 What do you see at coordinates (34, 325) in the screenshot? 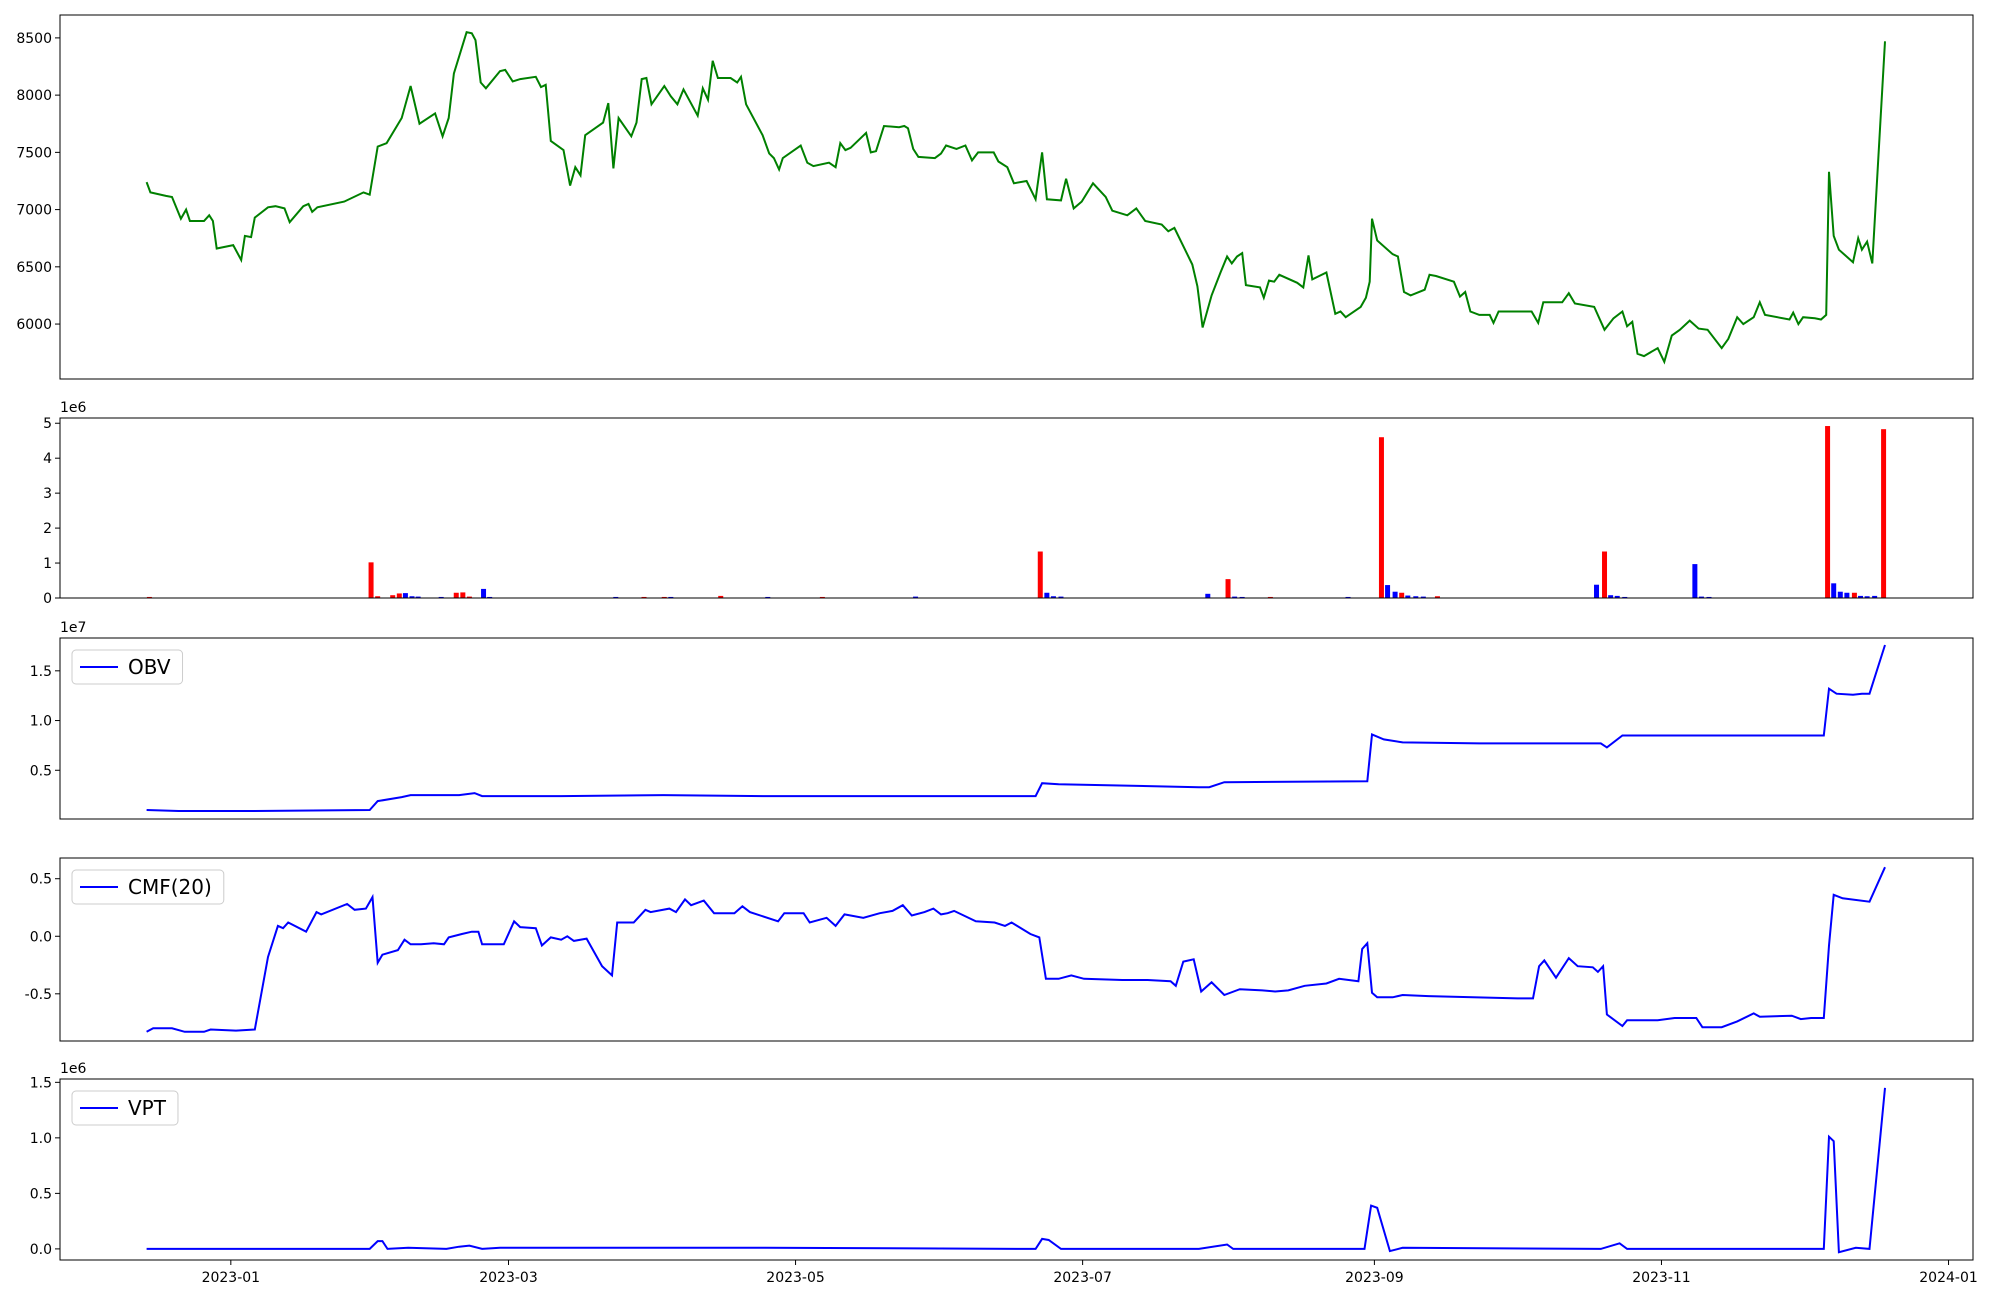
I see `y-tick-label: 6000` at bounding box center [34, 325].